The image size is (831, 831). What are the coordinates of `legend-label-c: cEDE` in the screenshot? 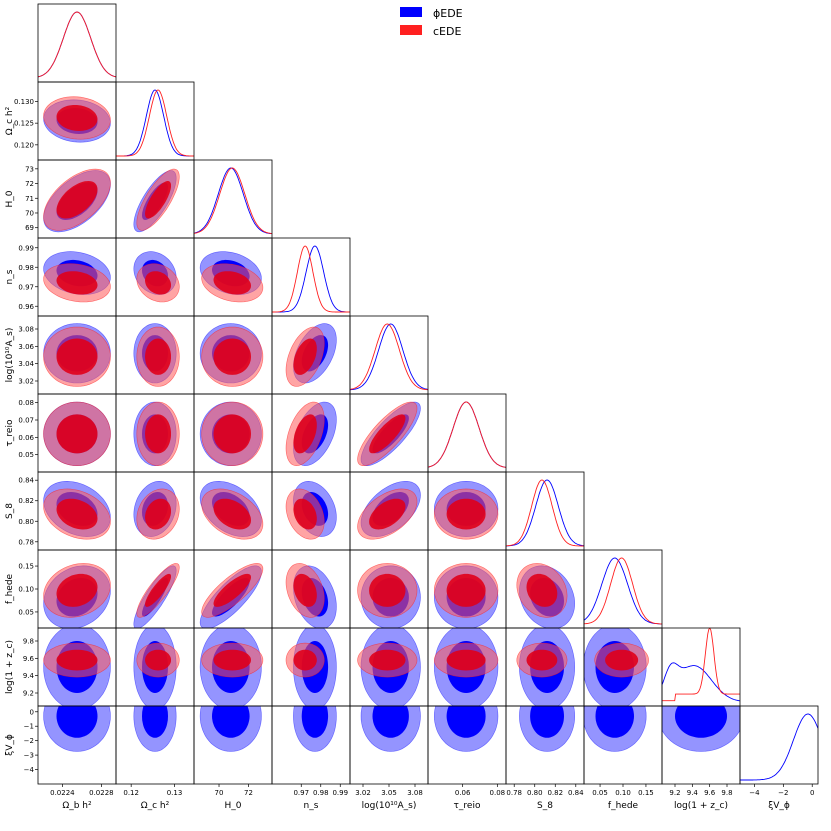 It's located at (447, 31).